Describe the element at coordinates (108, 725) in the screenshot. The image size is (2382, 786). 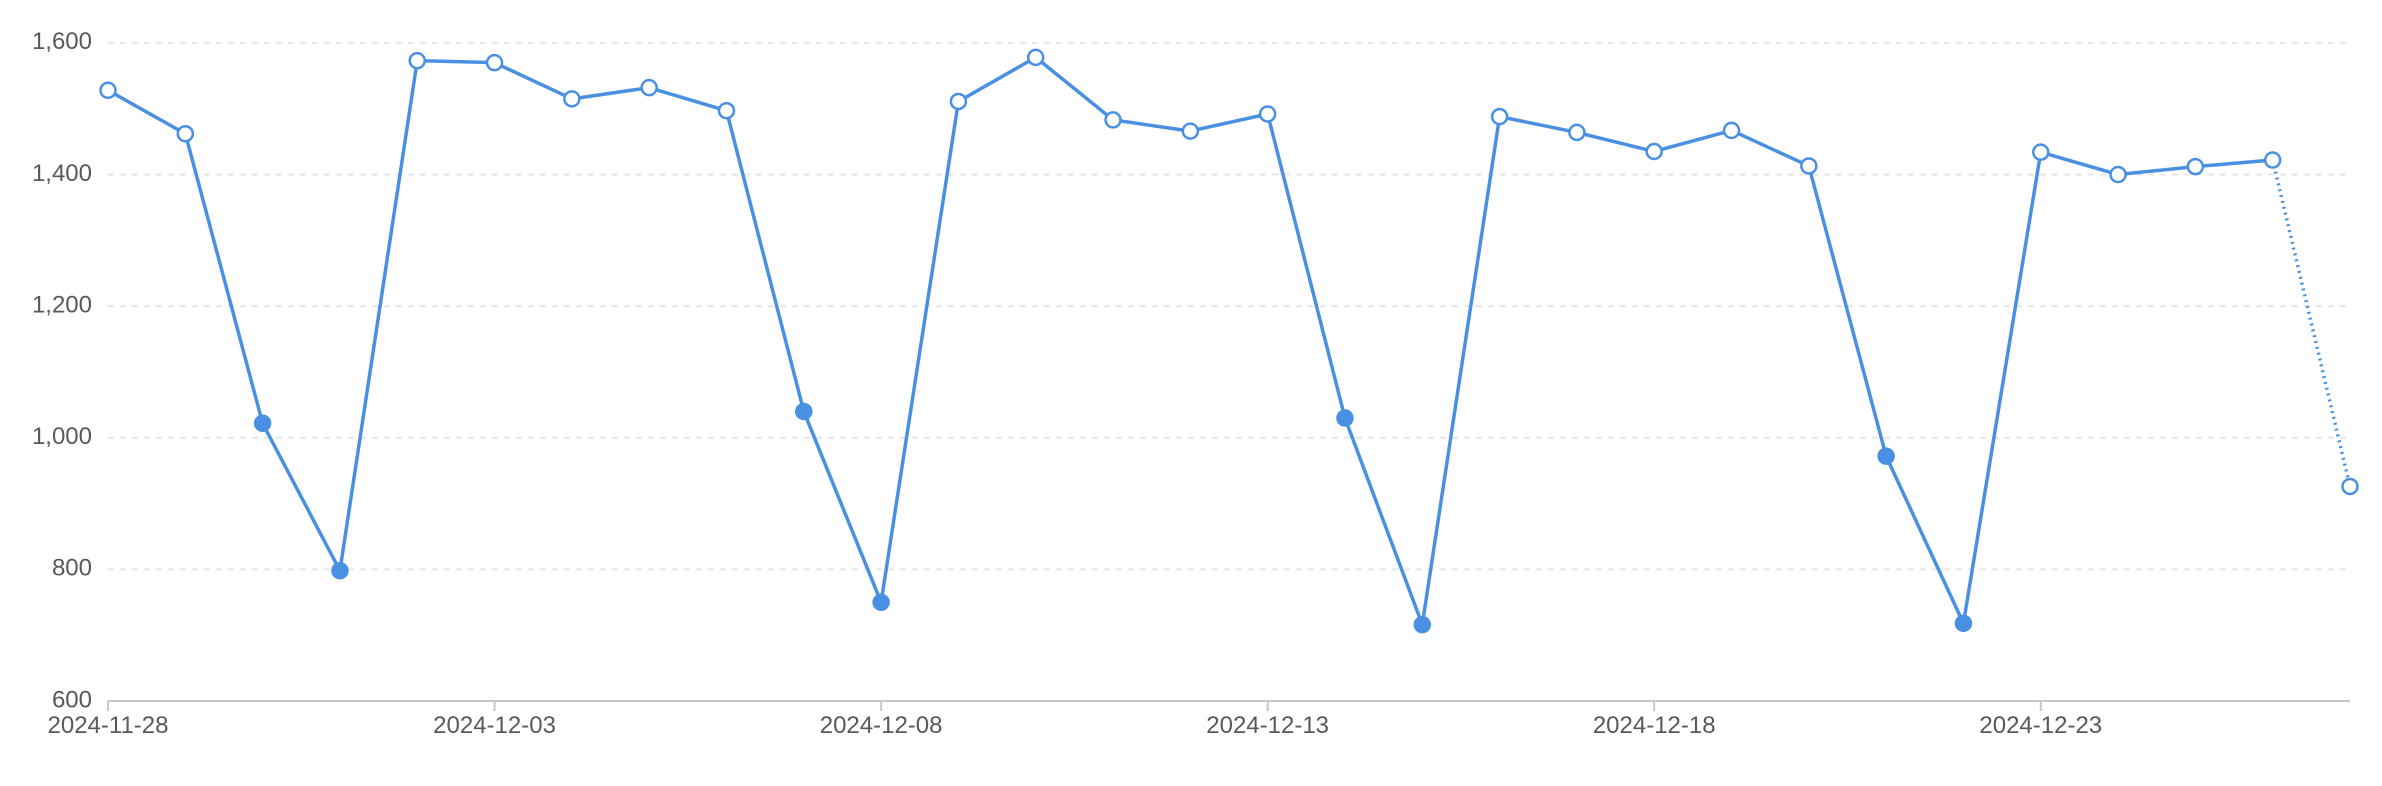
I see `x-tick-label: 2024-11-28` at that location.